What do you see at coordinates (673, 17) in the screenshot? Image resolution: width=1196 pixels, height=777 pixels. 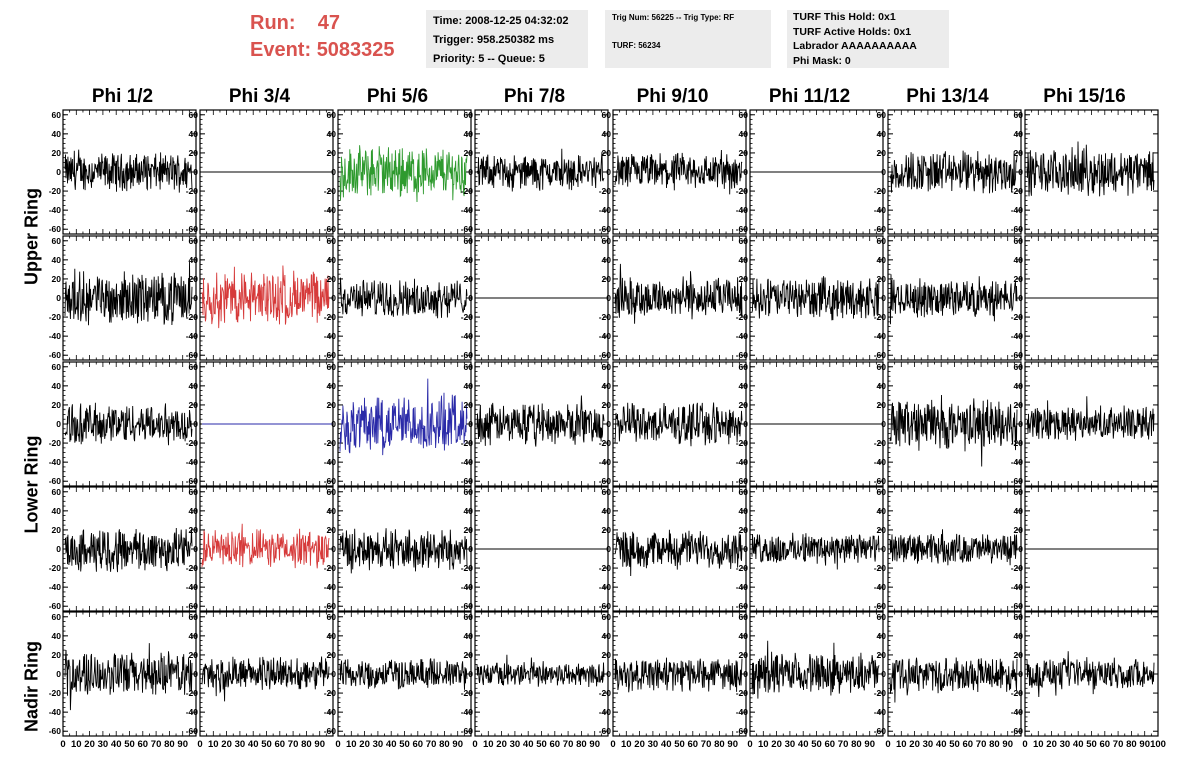 I see `trig-text: Trig Num: 56225 -- Trig Type: RF` at bounding box center [673, 17].